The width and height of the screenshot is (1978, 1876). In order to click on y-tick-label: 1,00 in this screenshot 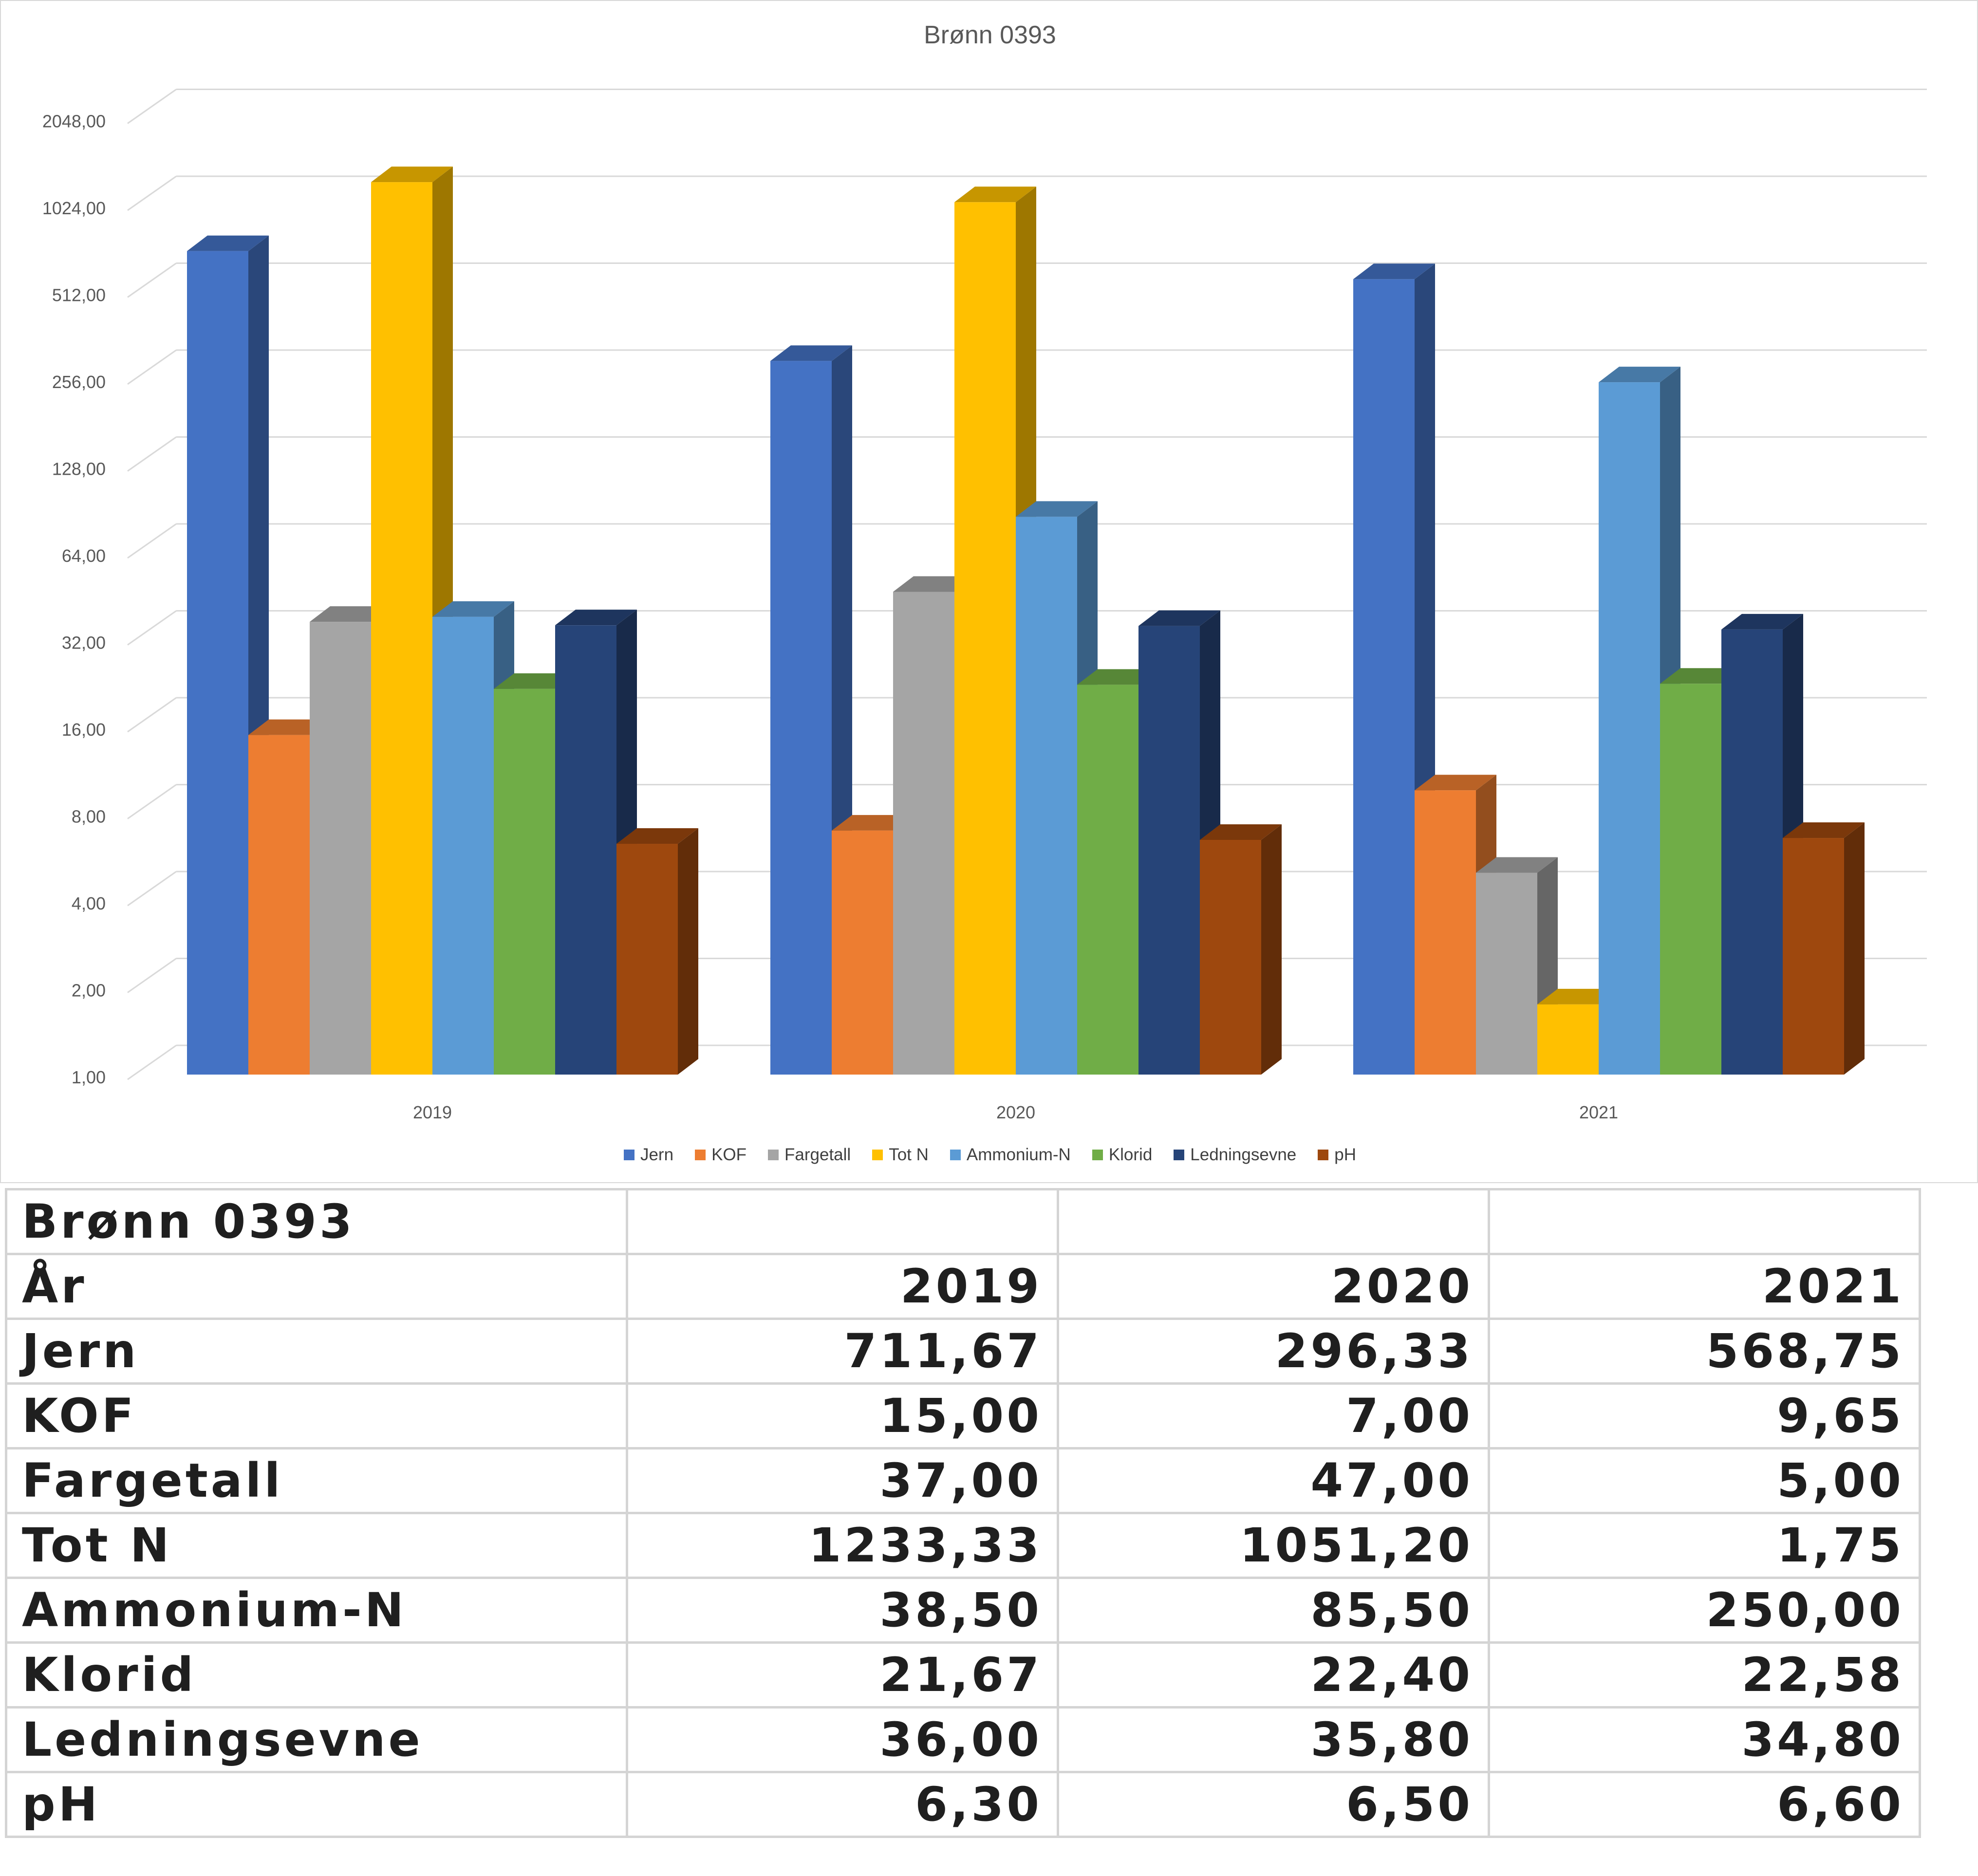, I will do `click(89, 1077)`.